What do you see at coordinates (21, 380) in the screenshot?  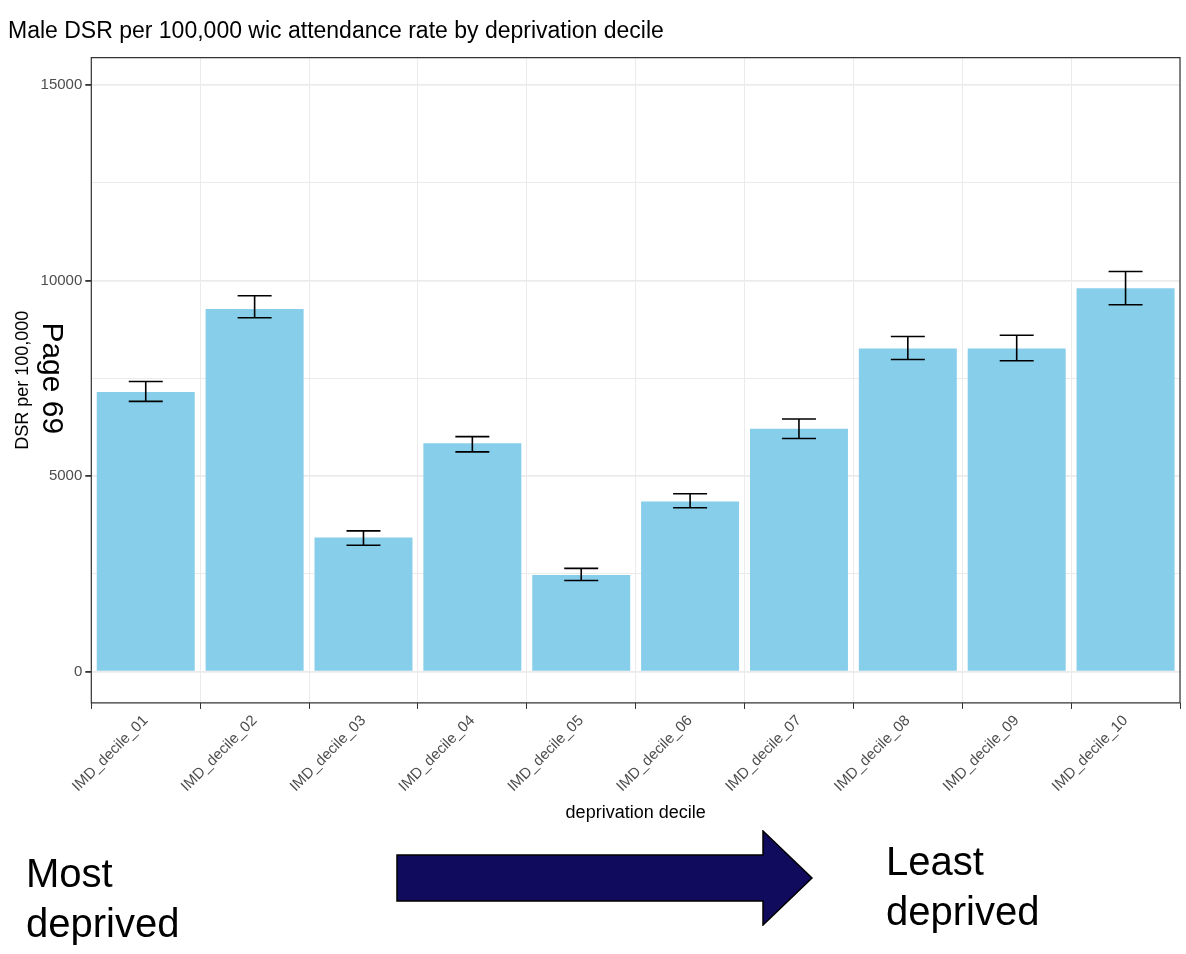 I see `y-axis-title: DSR per 100,000` at bounding box center [21, 380].